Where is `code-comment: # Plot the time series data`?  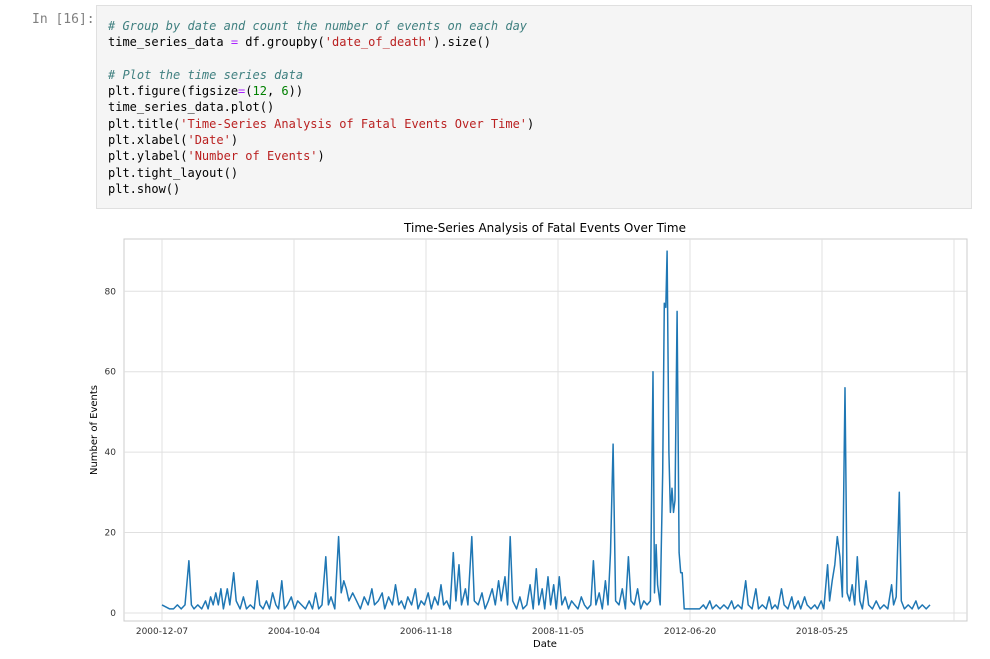
code-comment: # Plot the time series data is located at coordinates (206, 74).